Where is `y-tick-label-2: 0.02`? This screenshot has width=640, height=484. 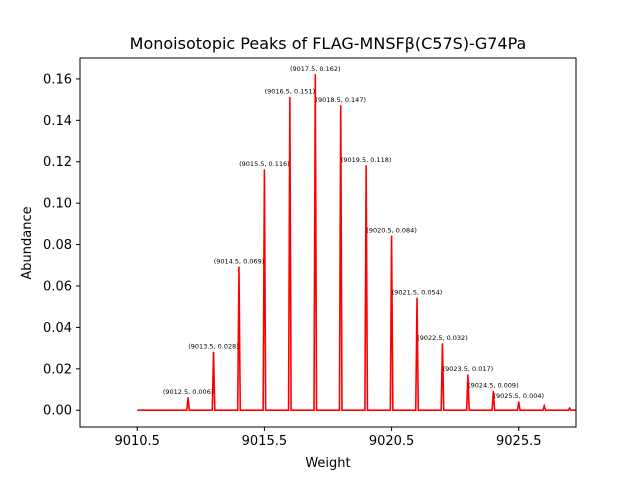 y-tick-label-2: 0.02 is located at coordinates (57, 369).